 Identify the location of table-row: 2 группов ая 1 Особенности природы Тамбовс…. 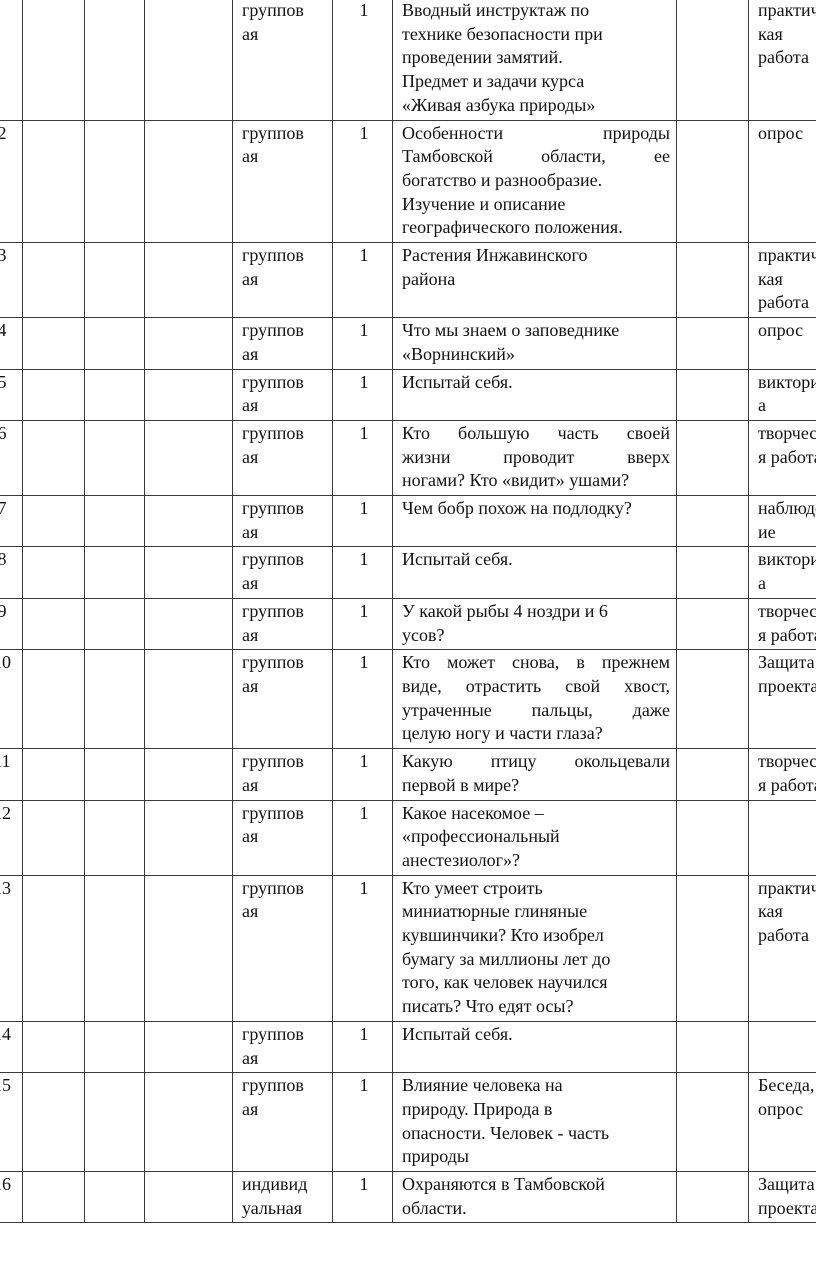
(408, 181).